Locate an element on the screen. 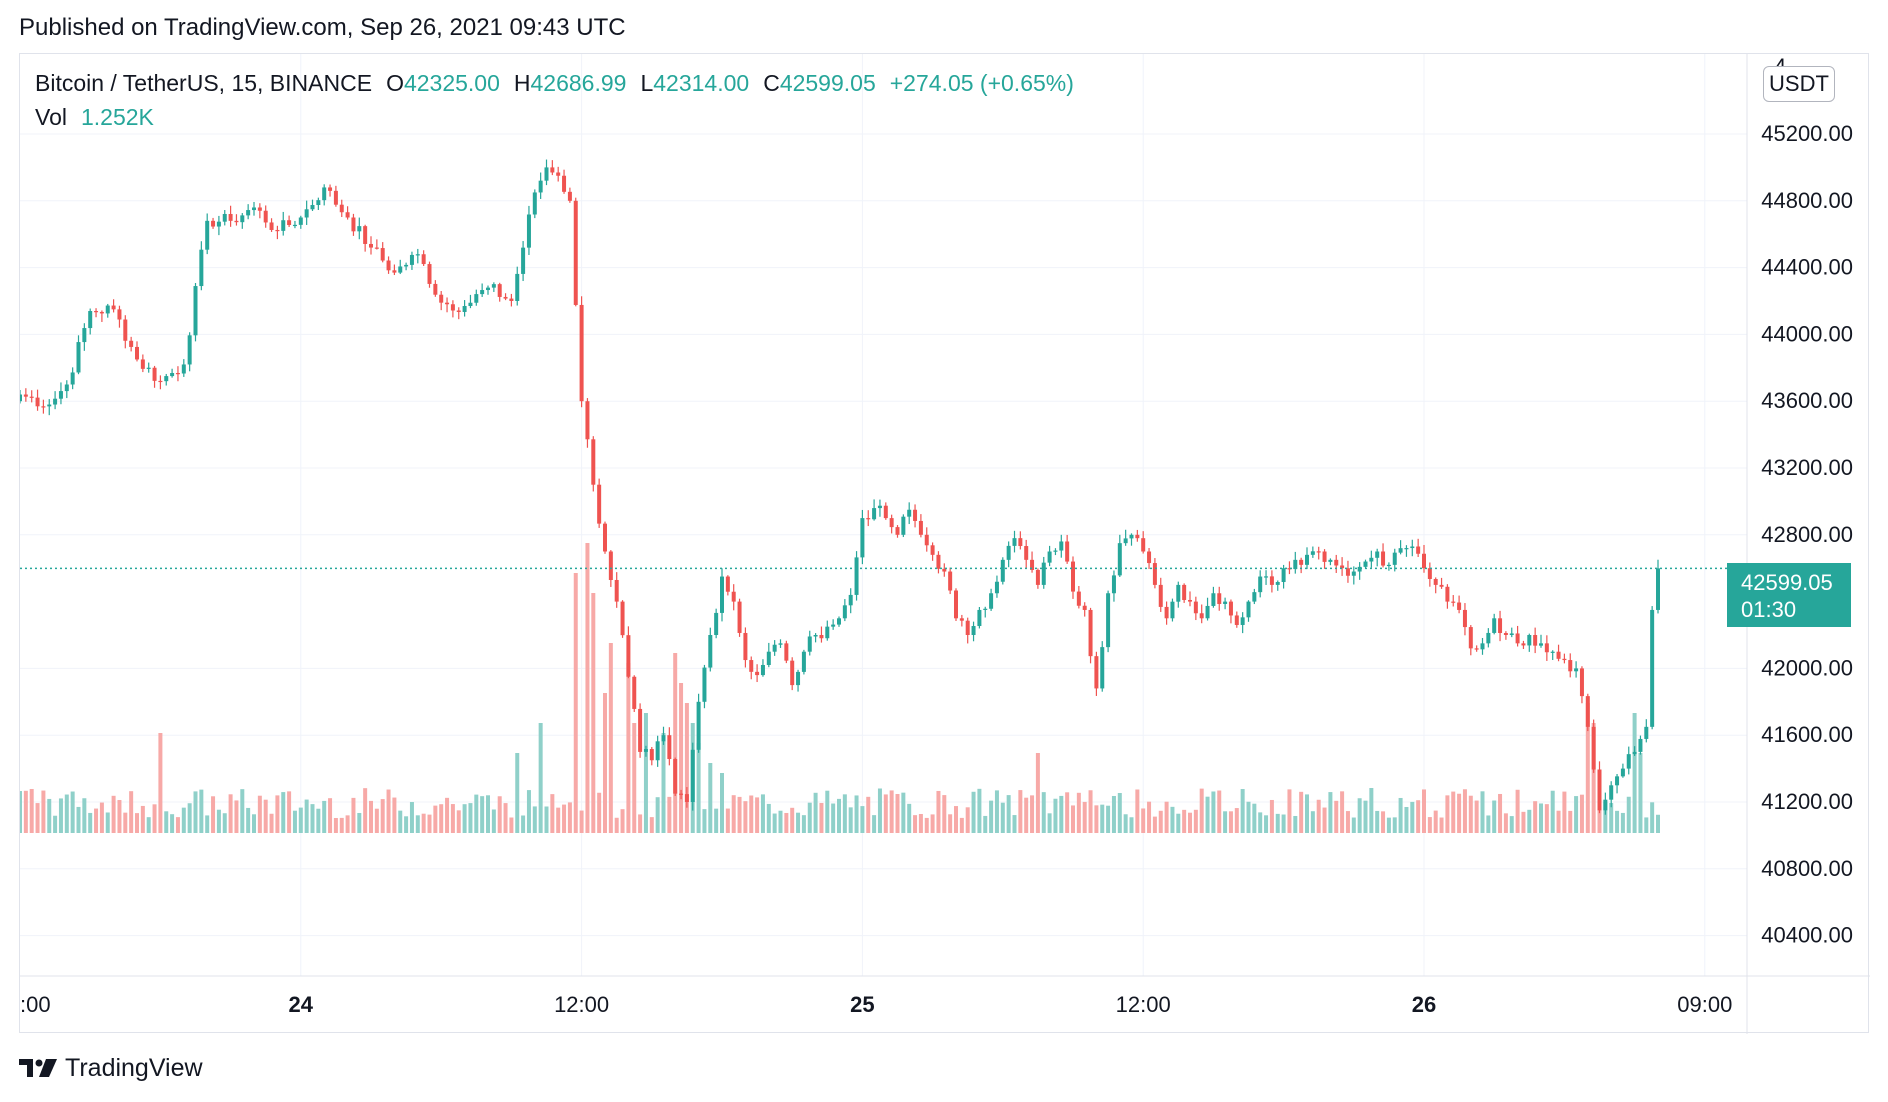 Image resolution: width=1888 pixels, height=1102 pixels. brand-name: TradingView is located at coordinates (134, 1067).